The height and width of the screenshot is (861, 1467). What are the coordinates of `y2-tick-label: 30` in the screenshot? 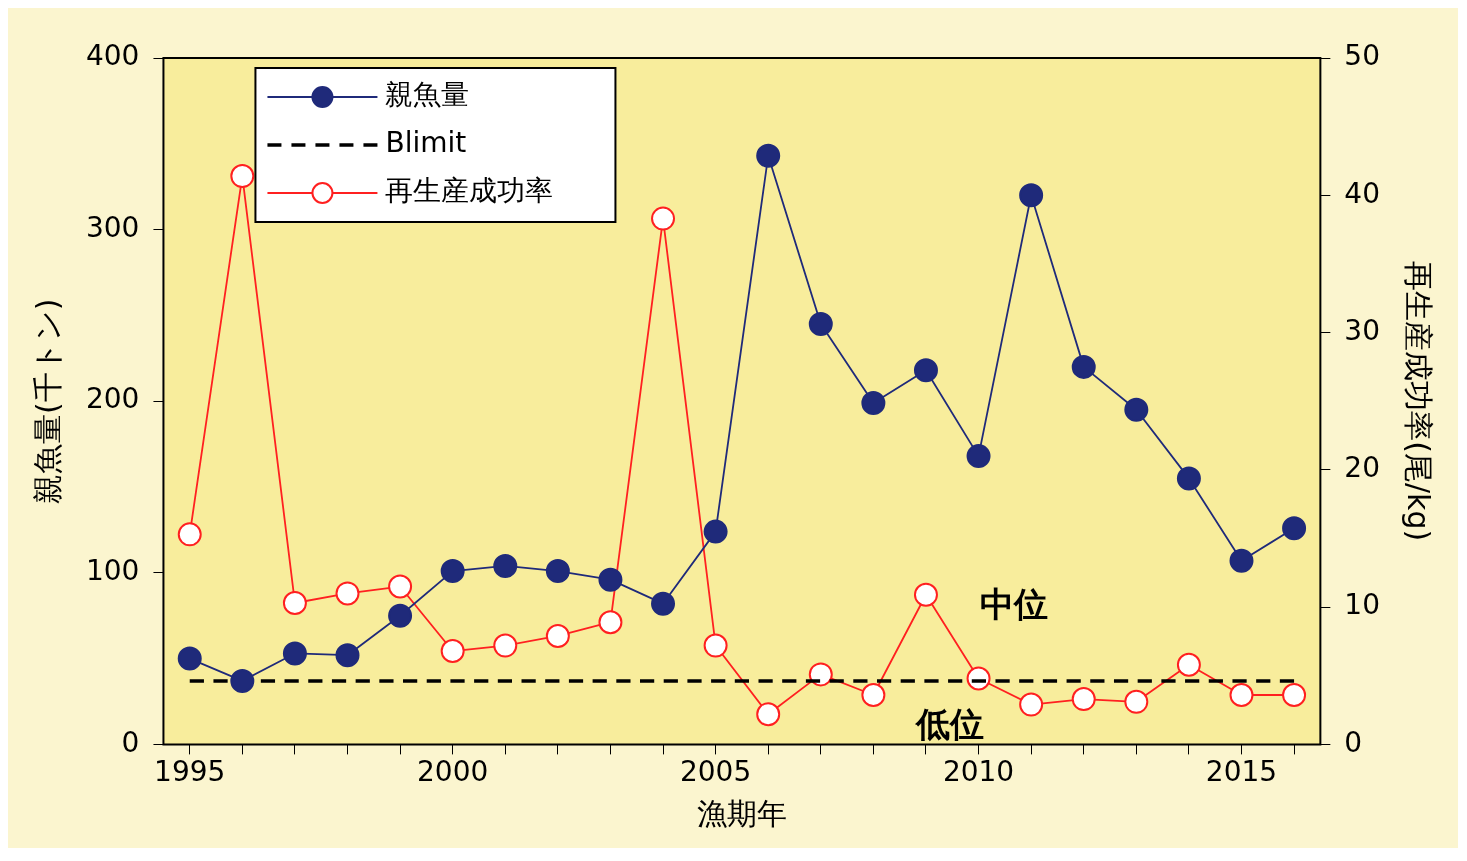 It's located at (1362, 330).